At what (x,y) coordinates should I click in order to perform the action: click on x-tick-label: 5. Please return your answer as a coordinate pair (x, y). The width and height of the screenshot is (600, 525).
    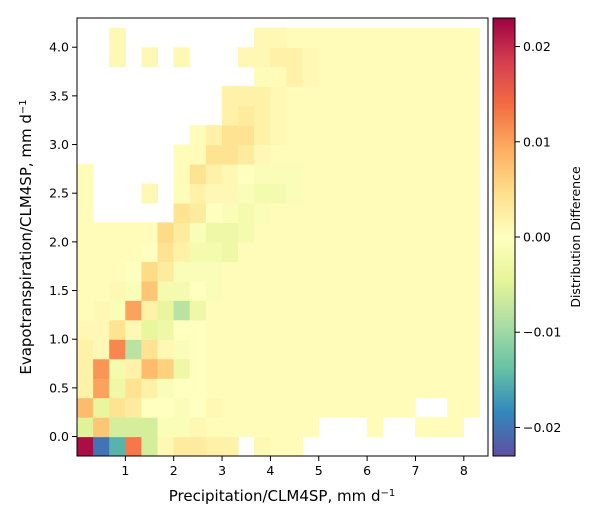
    Looking at the image, I should click on (319, 470).